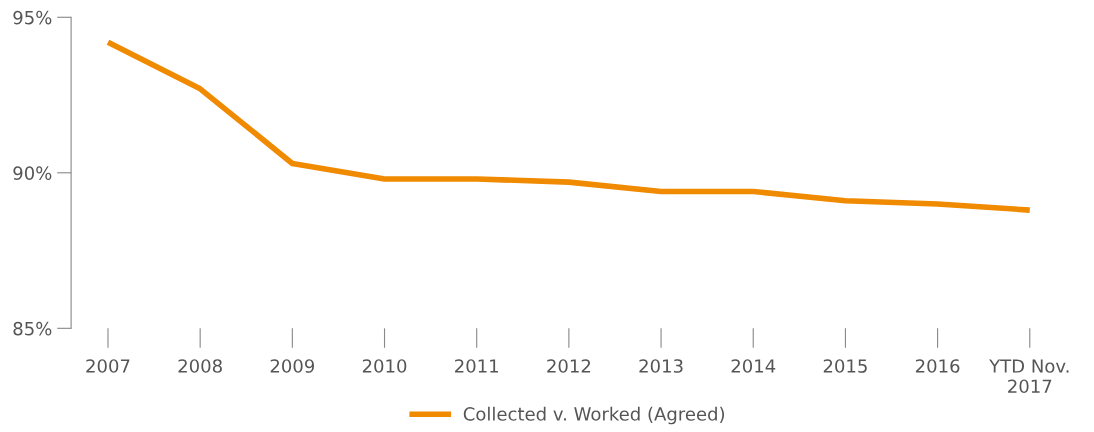 This screenshot has width=1094, height=432. Describe the element at coordinates (477, 366) in the screenshot. I see `x-tick-label: 2011` at that location.